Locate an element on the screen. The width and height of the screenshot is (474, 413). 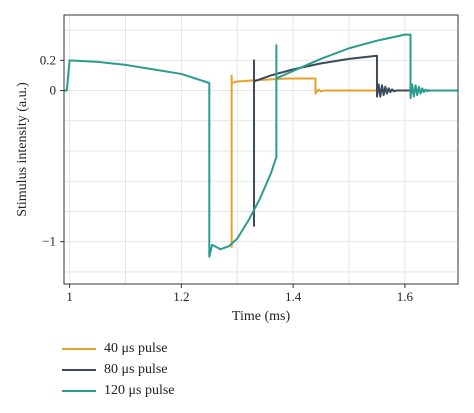
legend-item: 40 μs pulse is located at coordinates (118, 348).